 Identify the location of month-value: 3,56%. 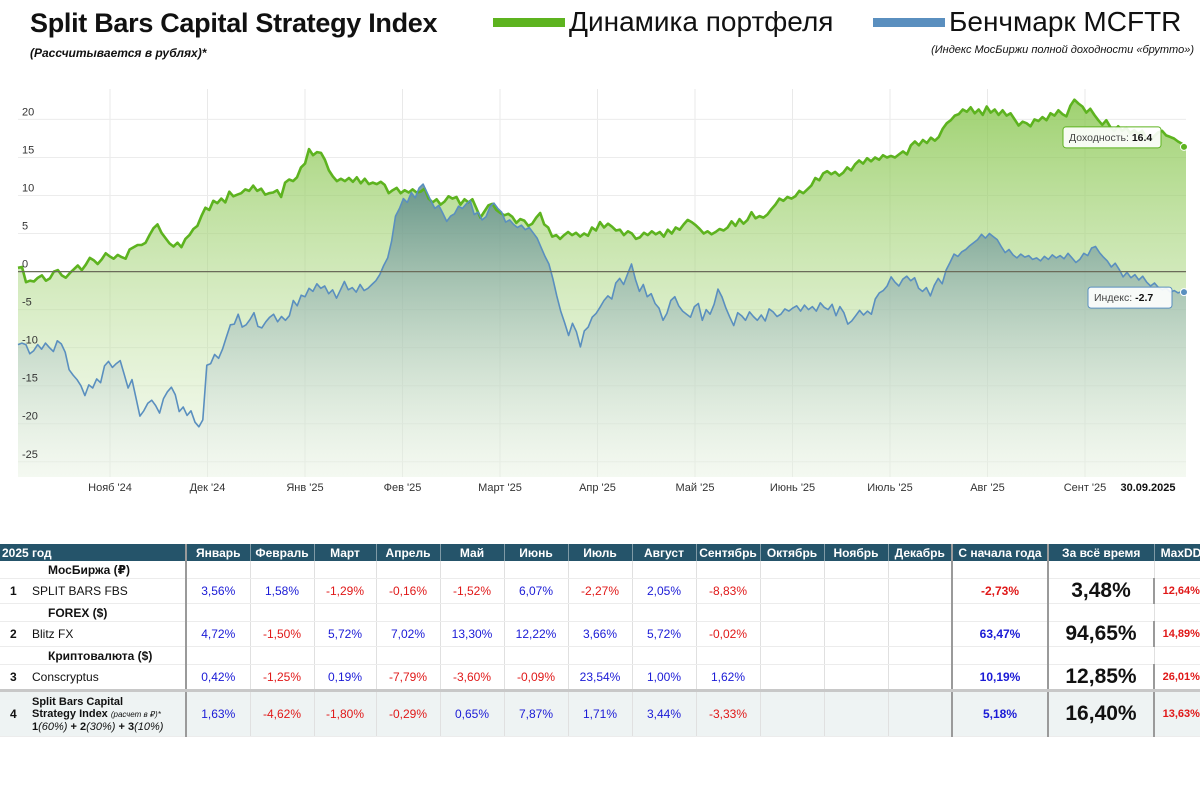
(218, 591).